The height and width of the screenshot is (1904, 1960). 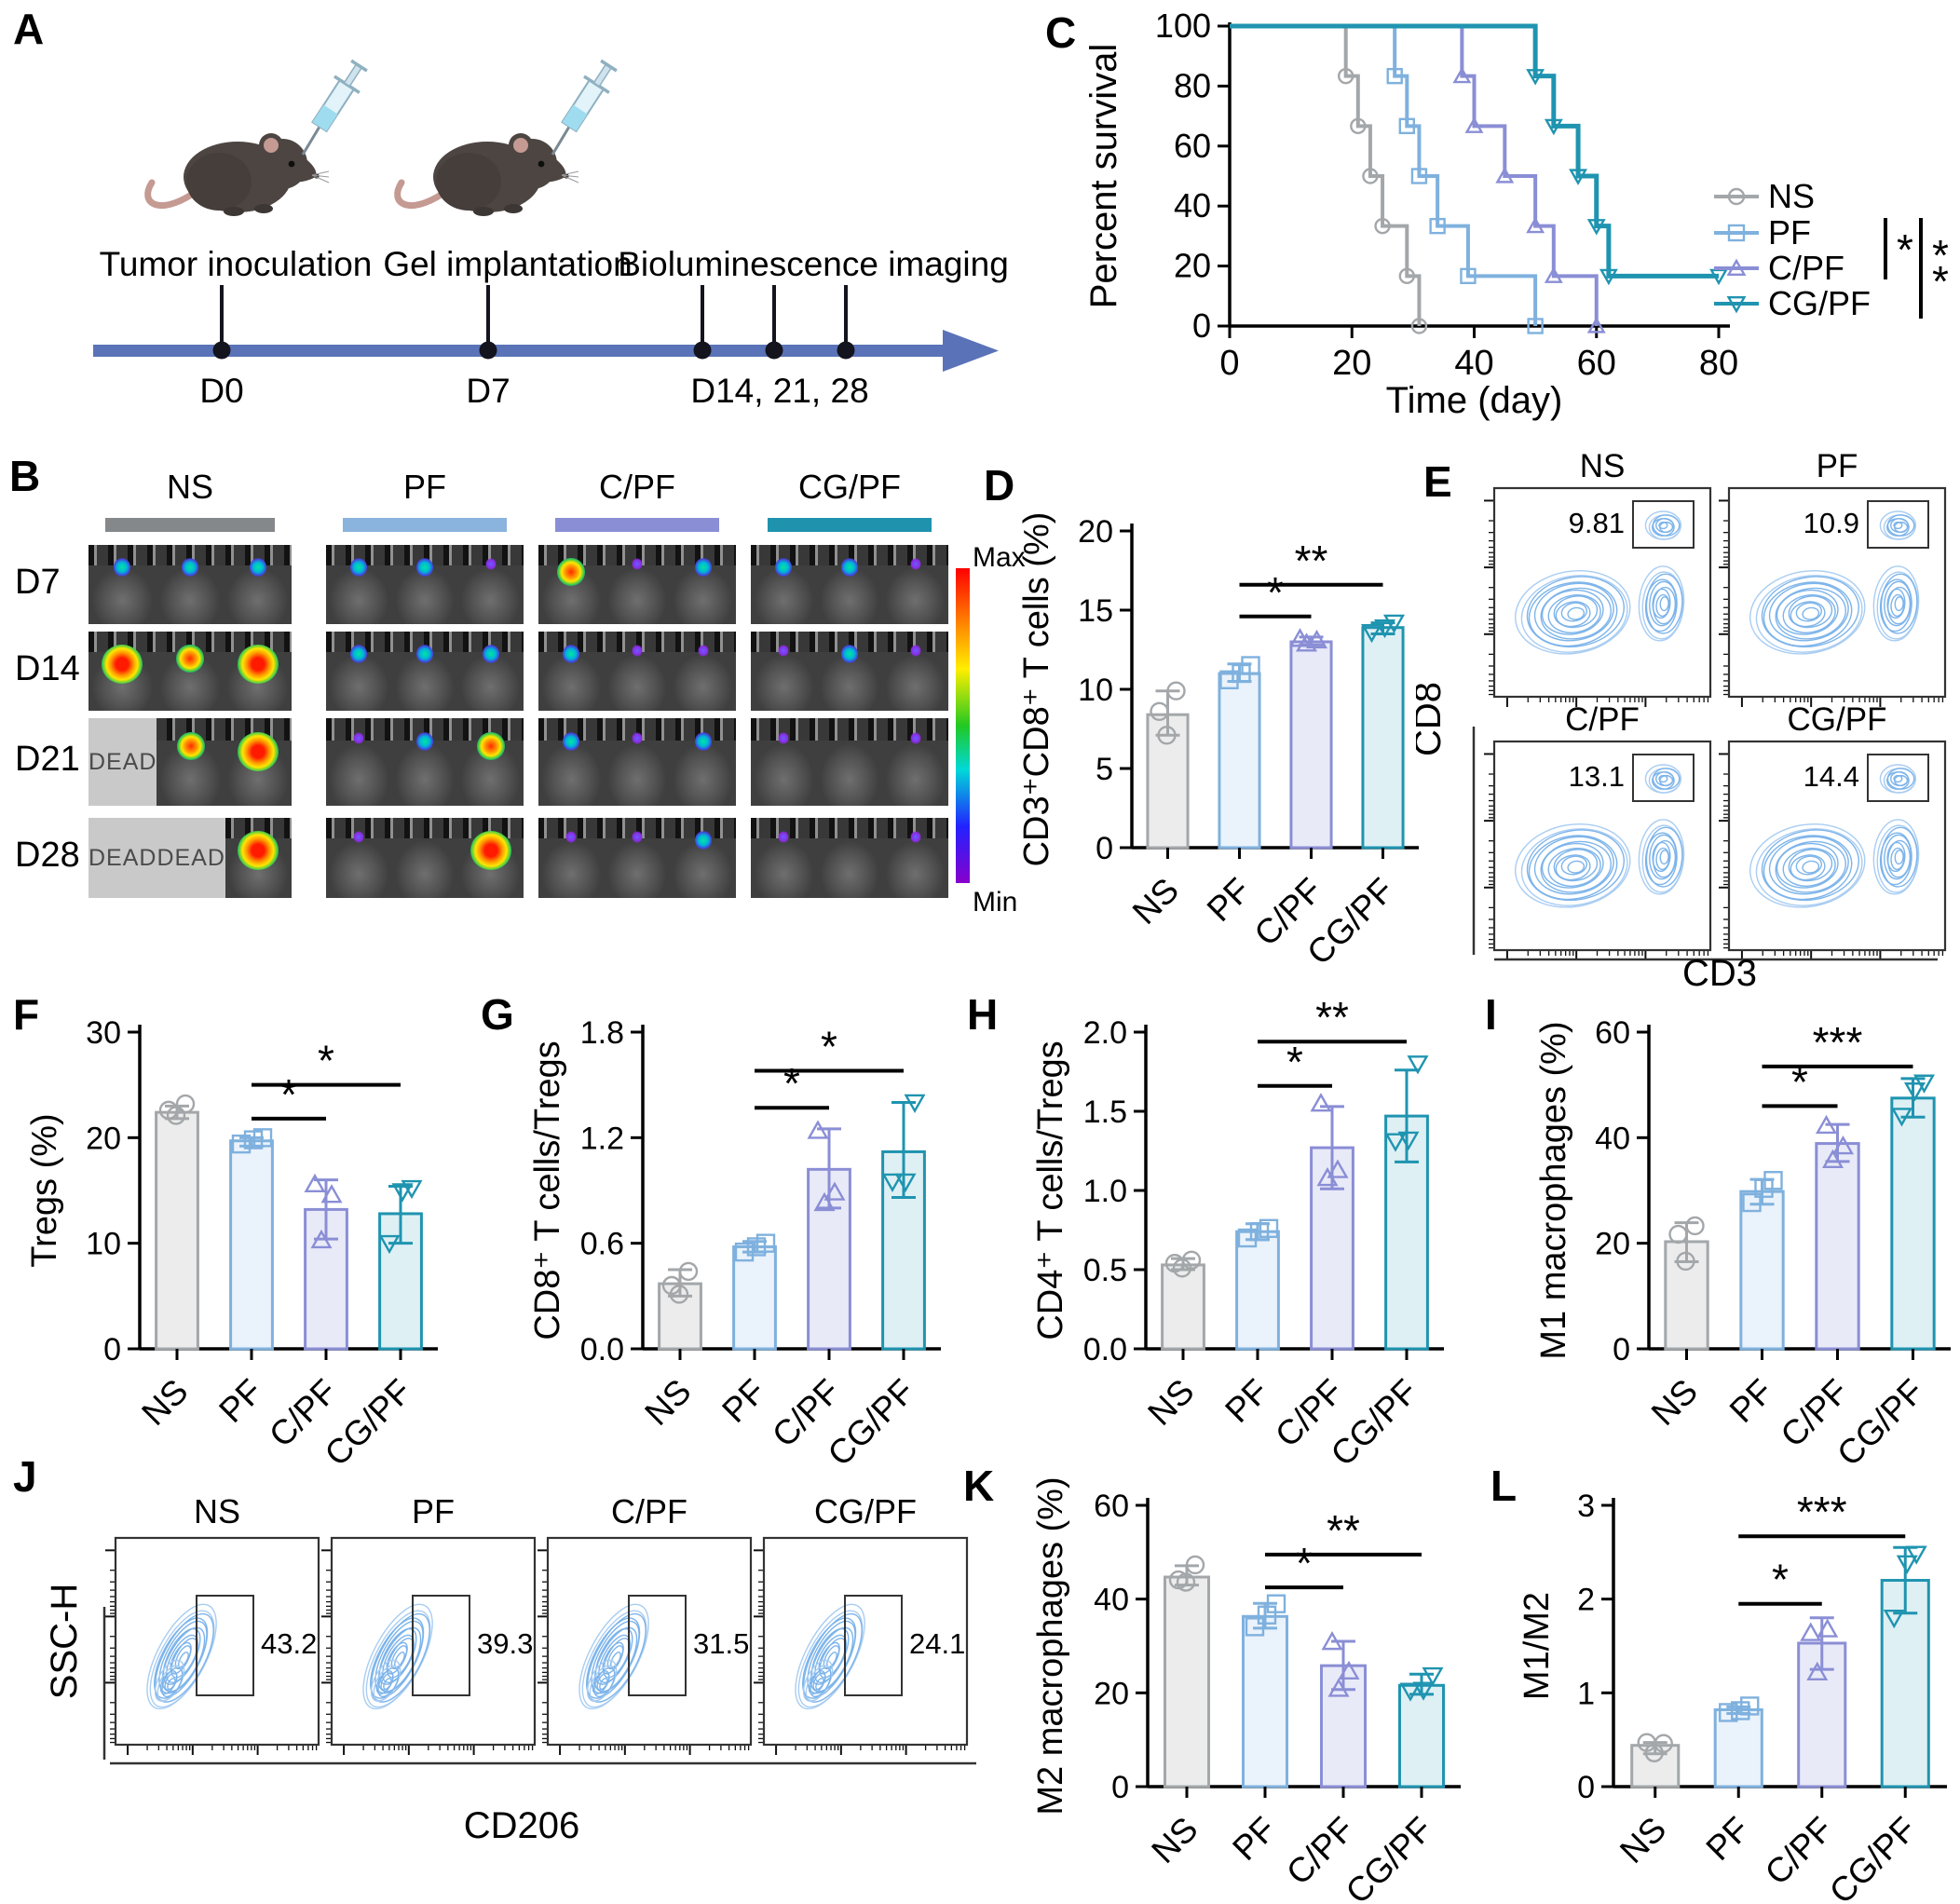 What do you see at coordinates (721, 1643) in the screenshot?
I see `gate-value: 31.5` at bounding box center [721, 1643].